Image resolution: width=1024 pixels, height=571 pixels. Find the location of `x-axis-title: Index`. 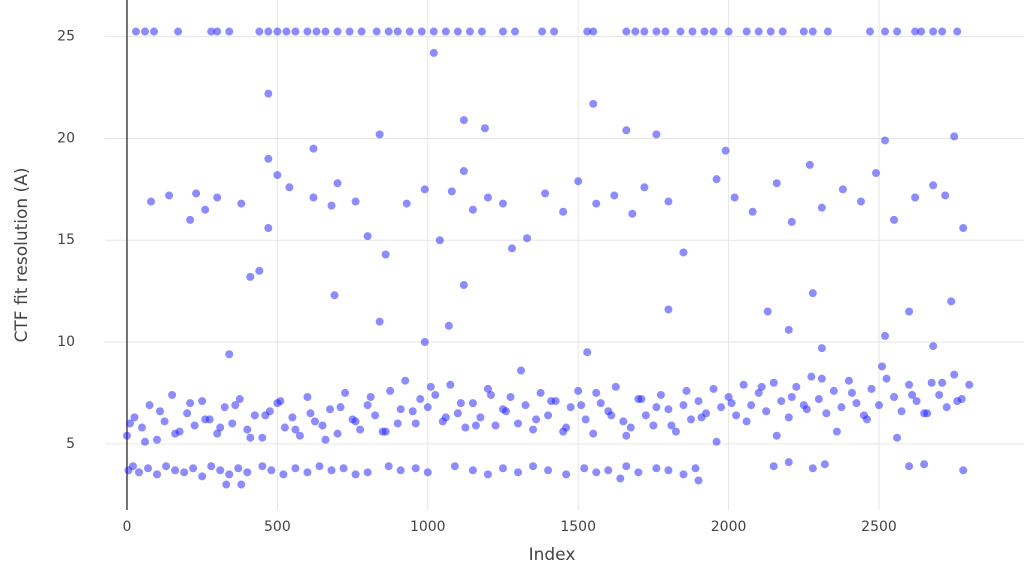

x-axis-title: Index is located at coordinates (552, 555).